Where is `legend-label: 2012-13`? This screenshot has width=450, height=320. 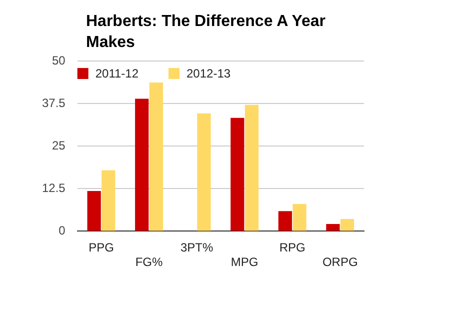 legend-label: 2012-13 is located at coordinates (208, 73).